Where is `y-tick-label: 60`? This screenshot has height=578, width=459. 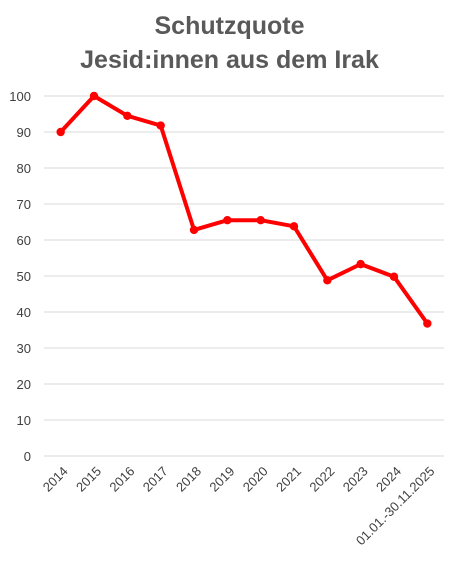 y-tick-label: 60 is located at coordinates (24, 240).